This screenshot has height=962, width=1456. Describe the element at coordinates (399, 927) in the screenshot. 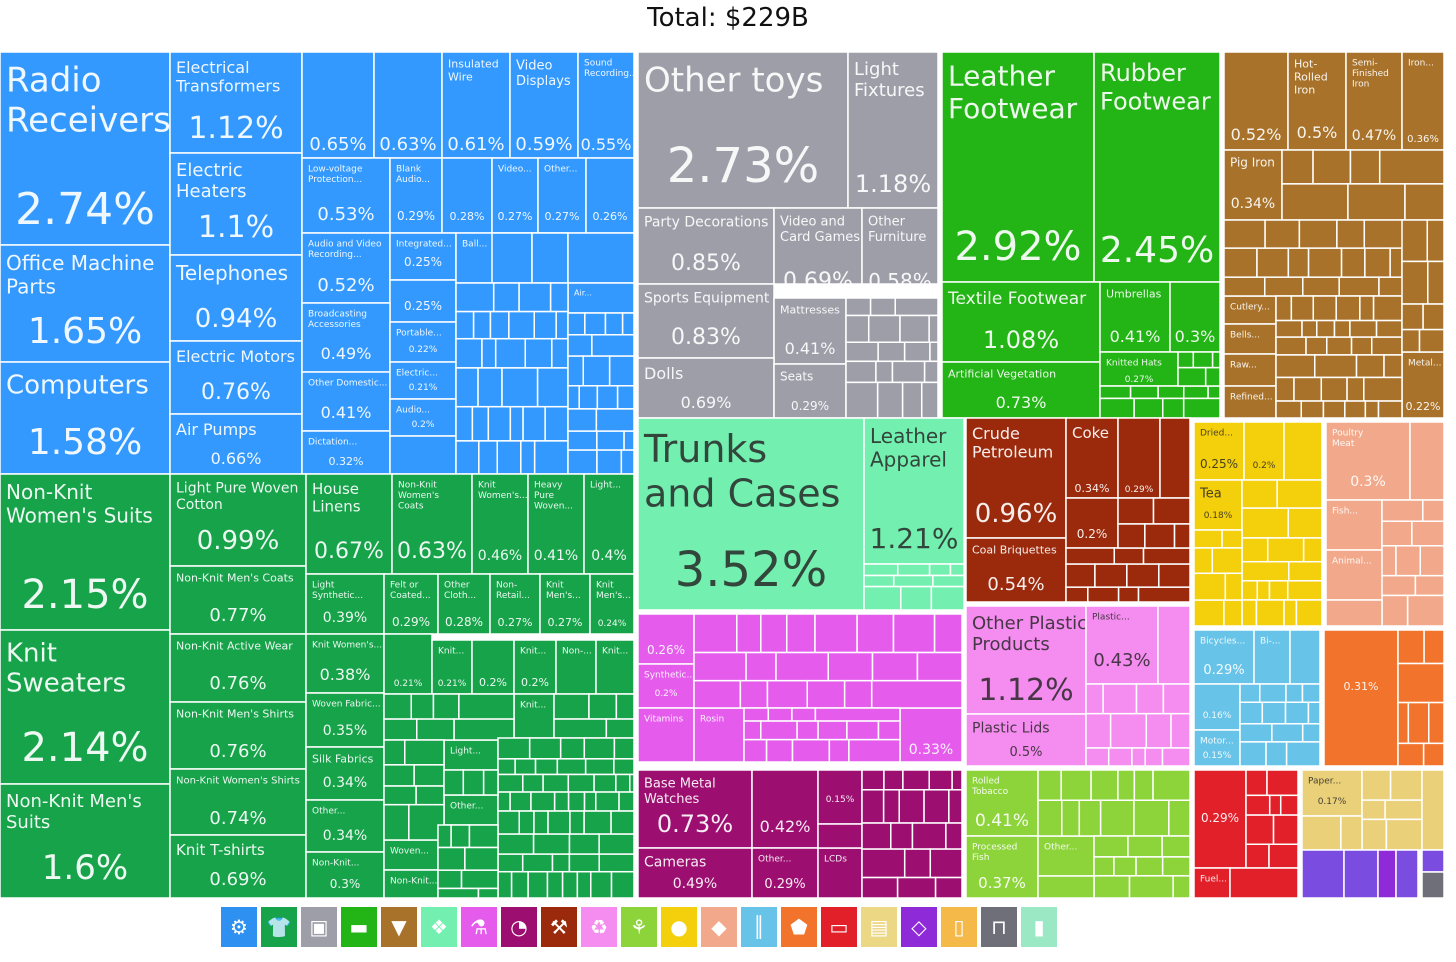

I see `anvil-icon: ▼` at that location.